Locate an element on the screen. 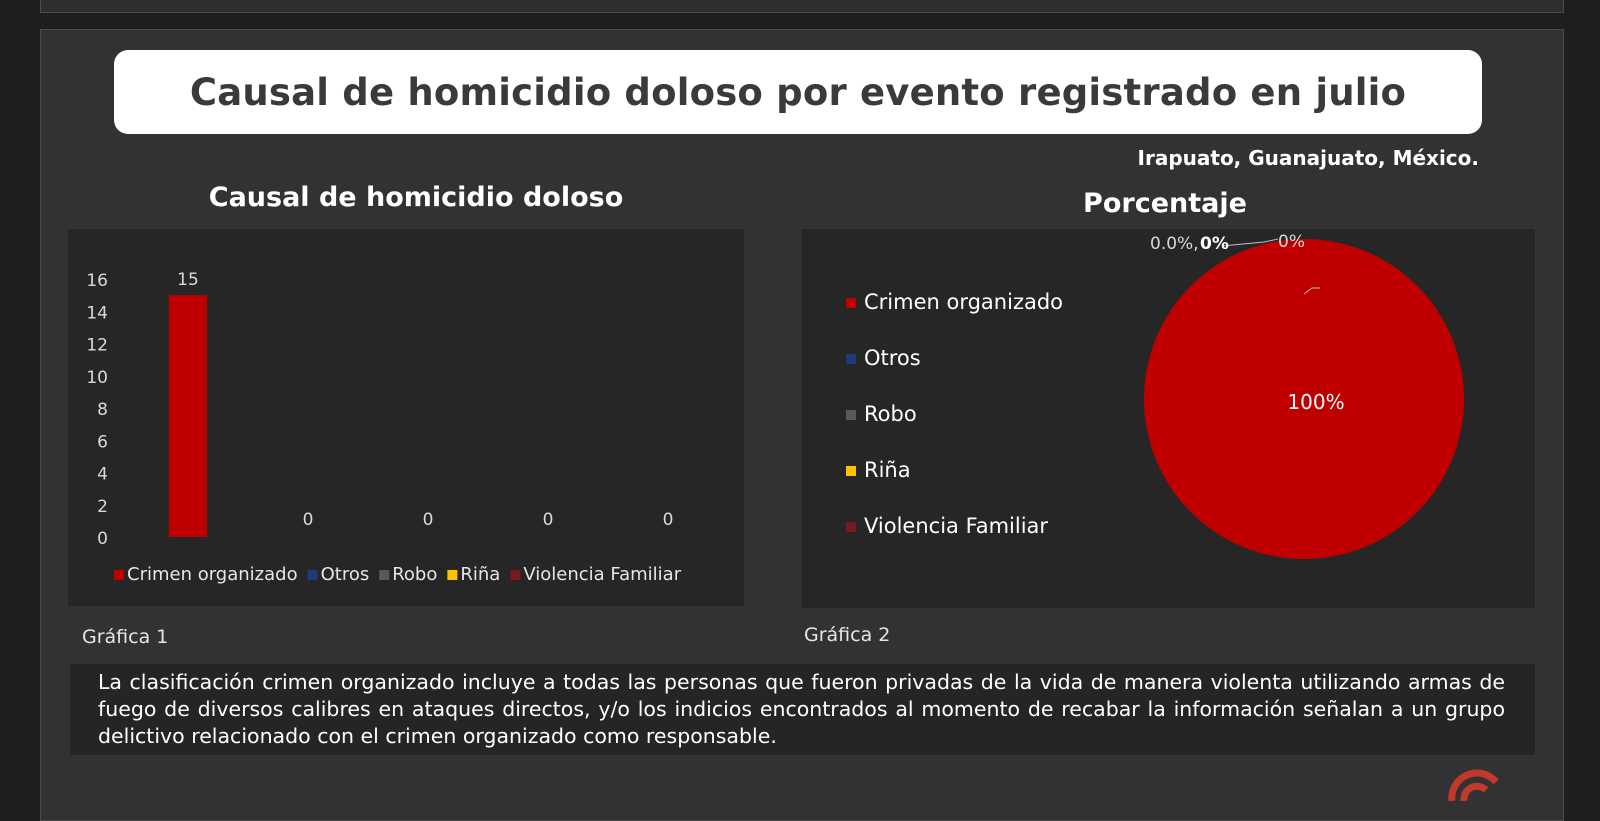 This screenshot has height=821, width=1600. pie-slice is located at coordinates (1304, 399).